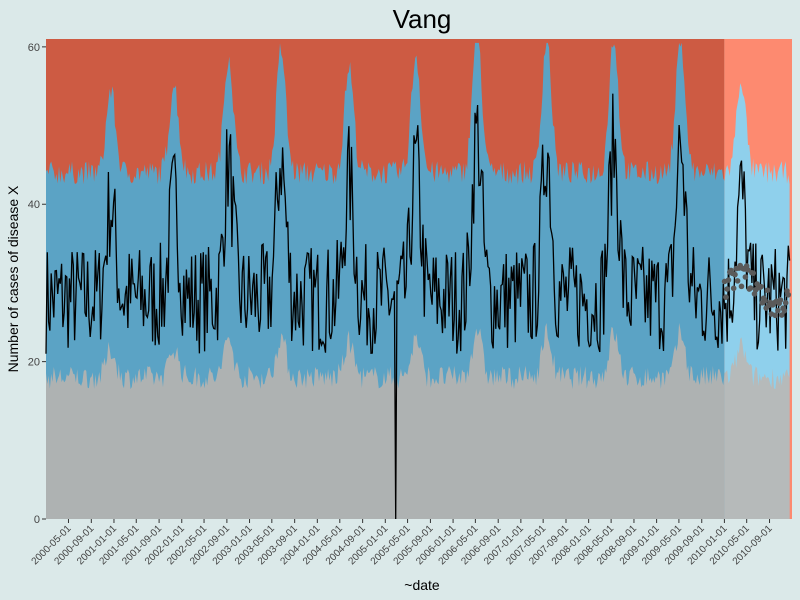  What do you see at coordinates (34, 363) in the screenshot?
I see `y-tick-label: 20` at bounding box center [34, 363].